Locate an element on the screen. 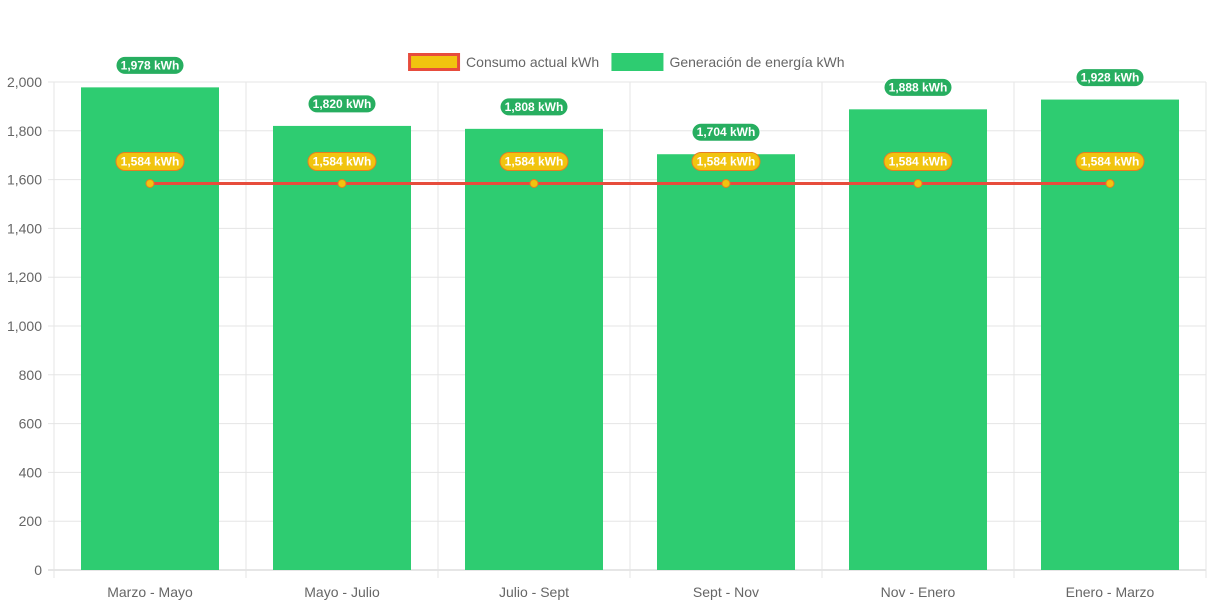 The image size is (1213, 611). bar-data-label-text: 1,704 kWh is located at coordinates (726, 132).